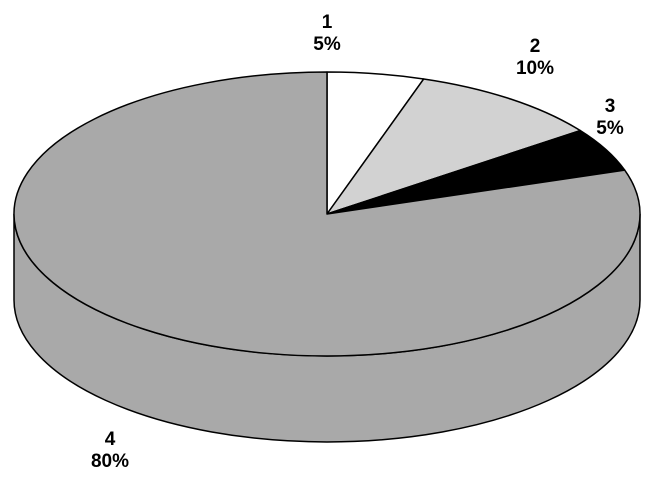 This screenshot has height=483, width=650. Describe the element at coordinates (535, 46) in the screenshot. I see `slice-label-2: 2` at that location.